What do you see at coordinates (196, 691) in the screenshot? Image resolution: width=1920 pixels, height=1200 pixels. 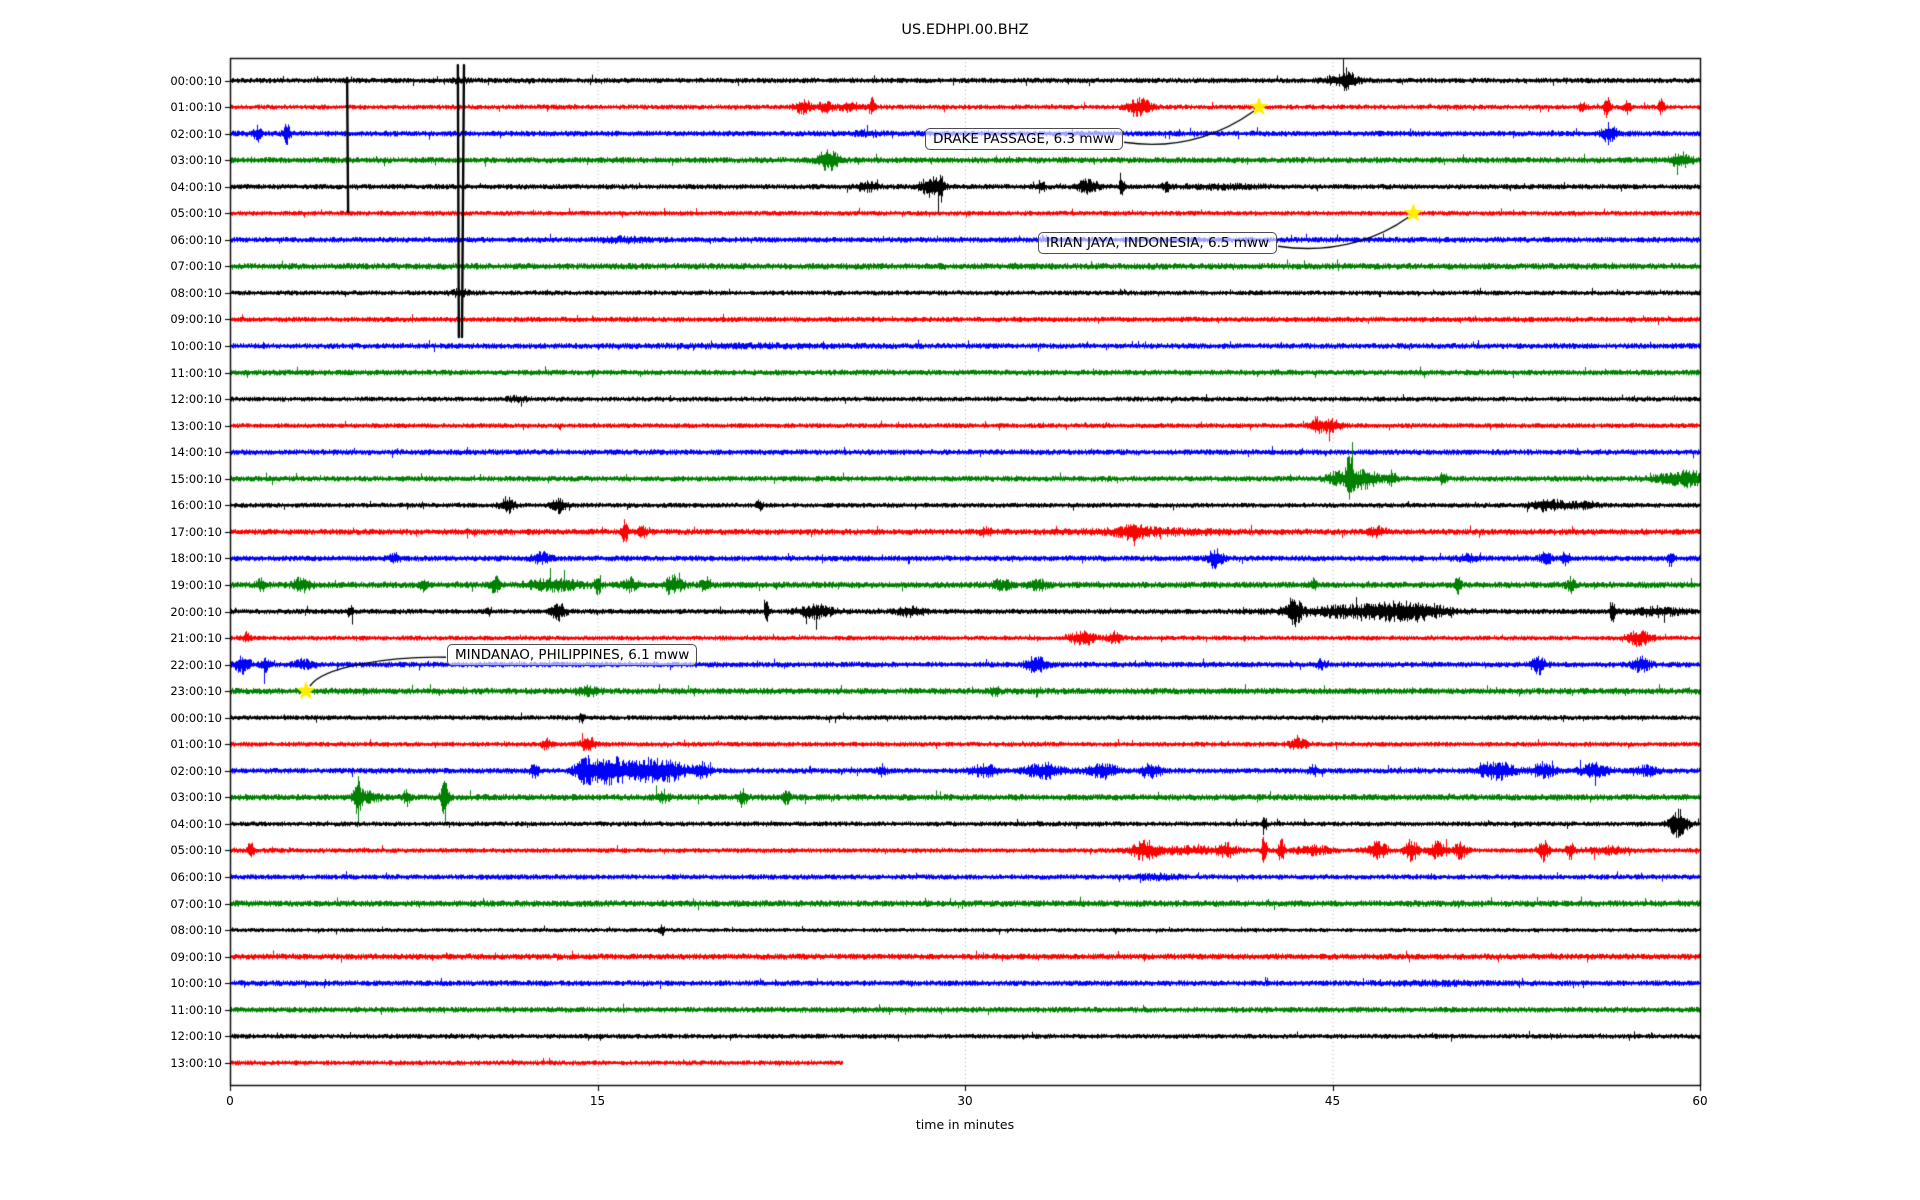 I see `y-axis-tick-label: 23:00:10` at bounding box center [196, 691].